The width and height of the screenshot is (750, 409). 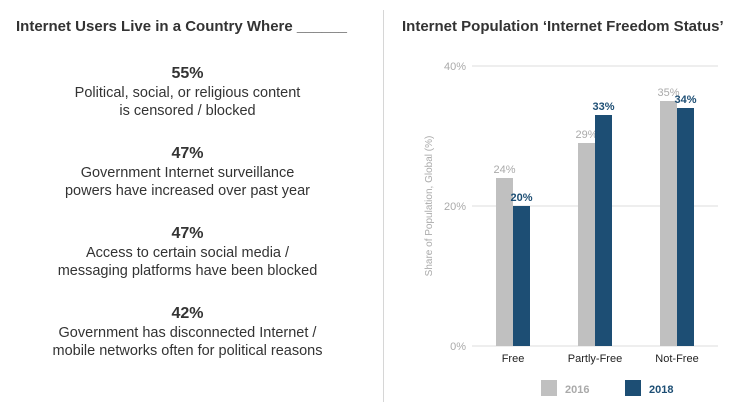 I want to click on y-tick-label: 20%, so click(x=455, y=207).